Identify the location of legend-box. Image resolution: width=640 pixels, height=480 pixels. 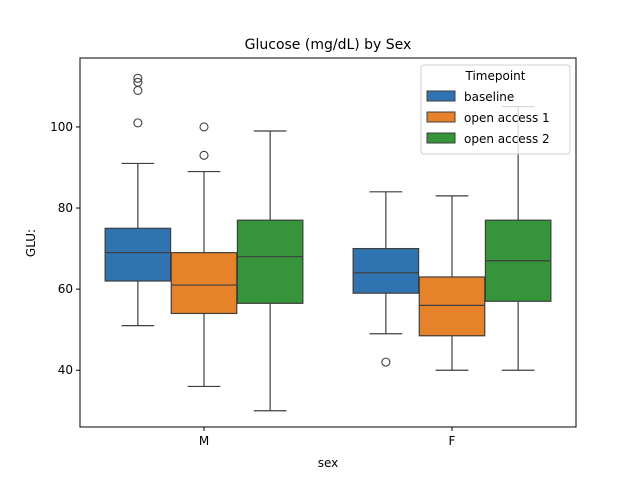
(495, 109).